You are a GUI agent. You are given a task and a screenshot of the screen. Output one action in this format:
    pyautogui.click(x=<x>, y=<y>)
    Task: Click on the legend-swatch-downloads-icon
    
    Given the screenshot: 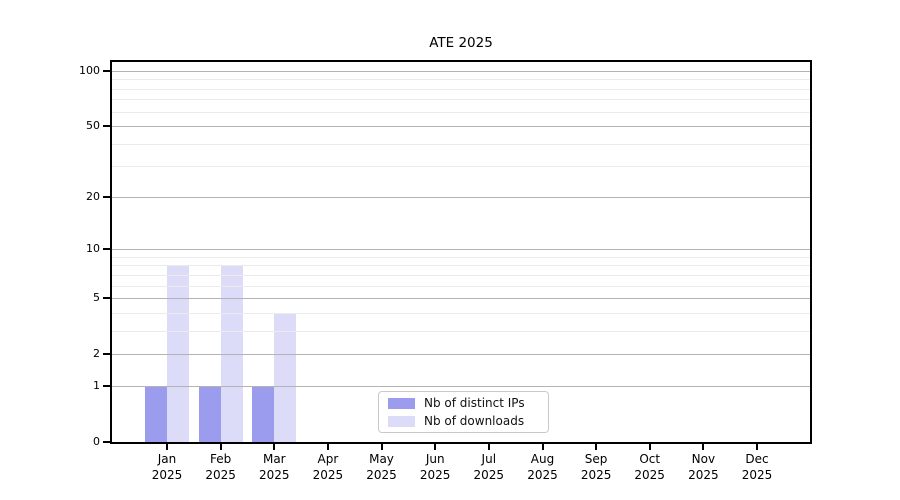 What is the action you would take?
    pyautogui.click(x=401, y=421)
    